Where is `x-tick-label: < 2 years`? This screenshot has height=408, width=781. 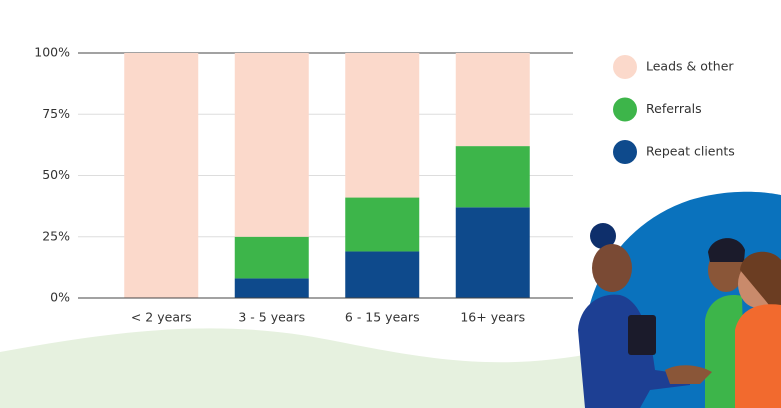
x-tick-label: < 2 years is located at coordinates (161, 317).